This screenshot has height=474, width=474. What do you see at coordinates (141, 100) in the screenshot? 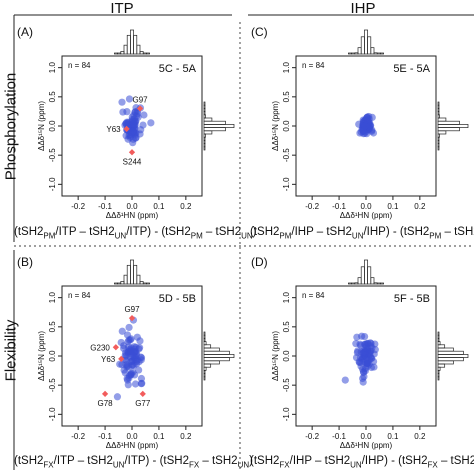
I see `residue-label: G97` at bounding box center [141, 100].